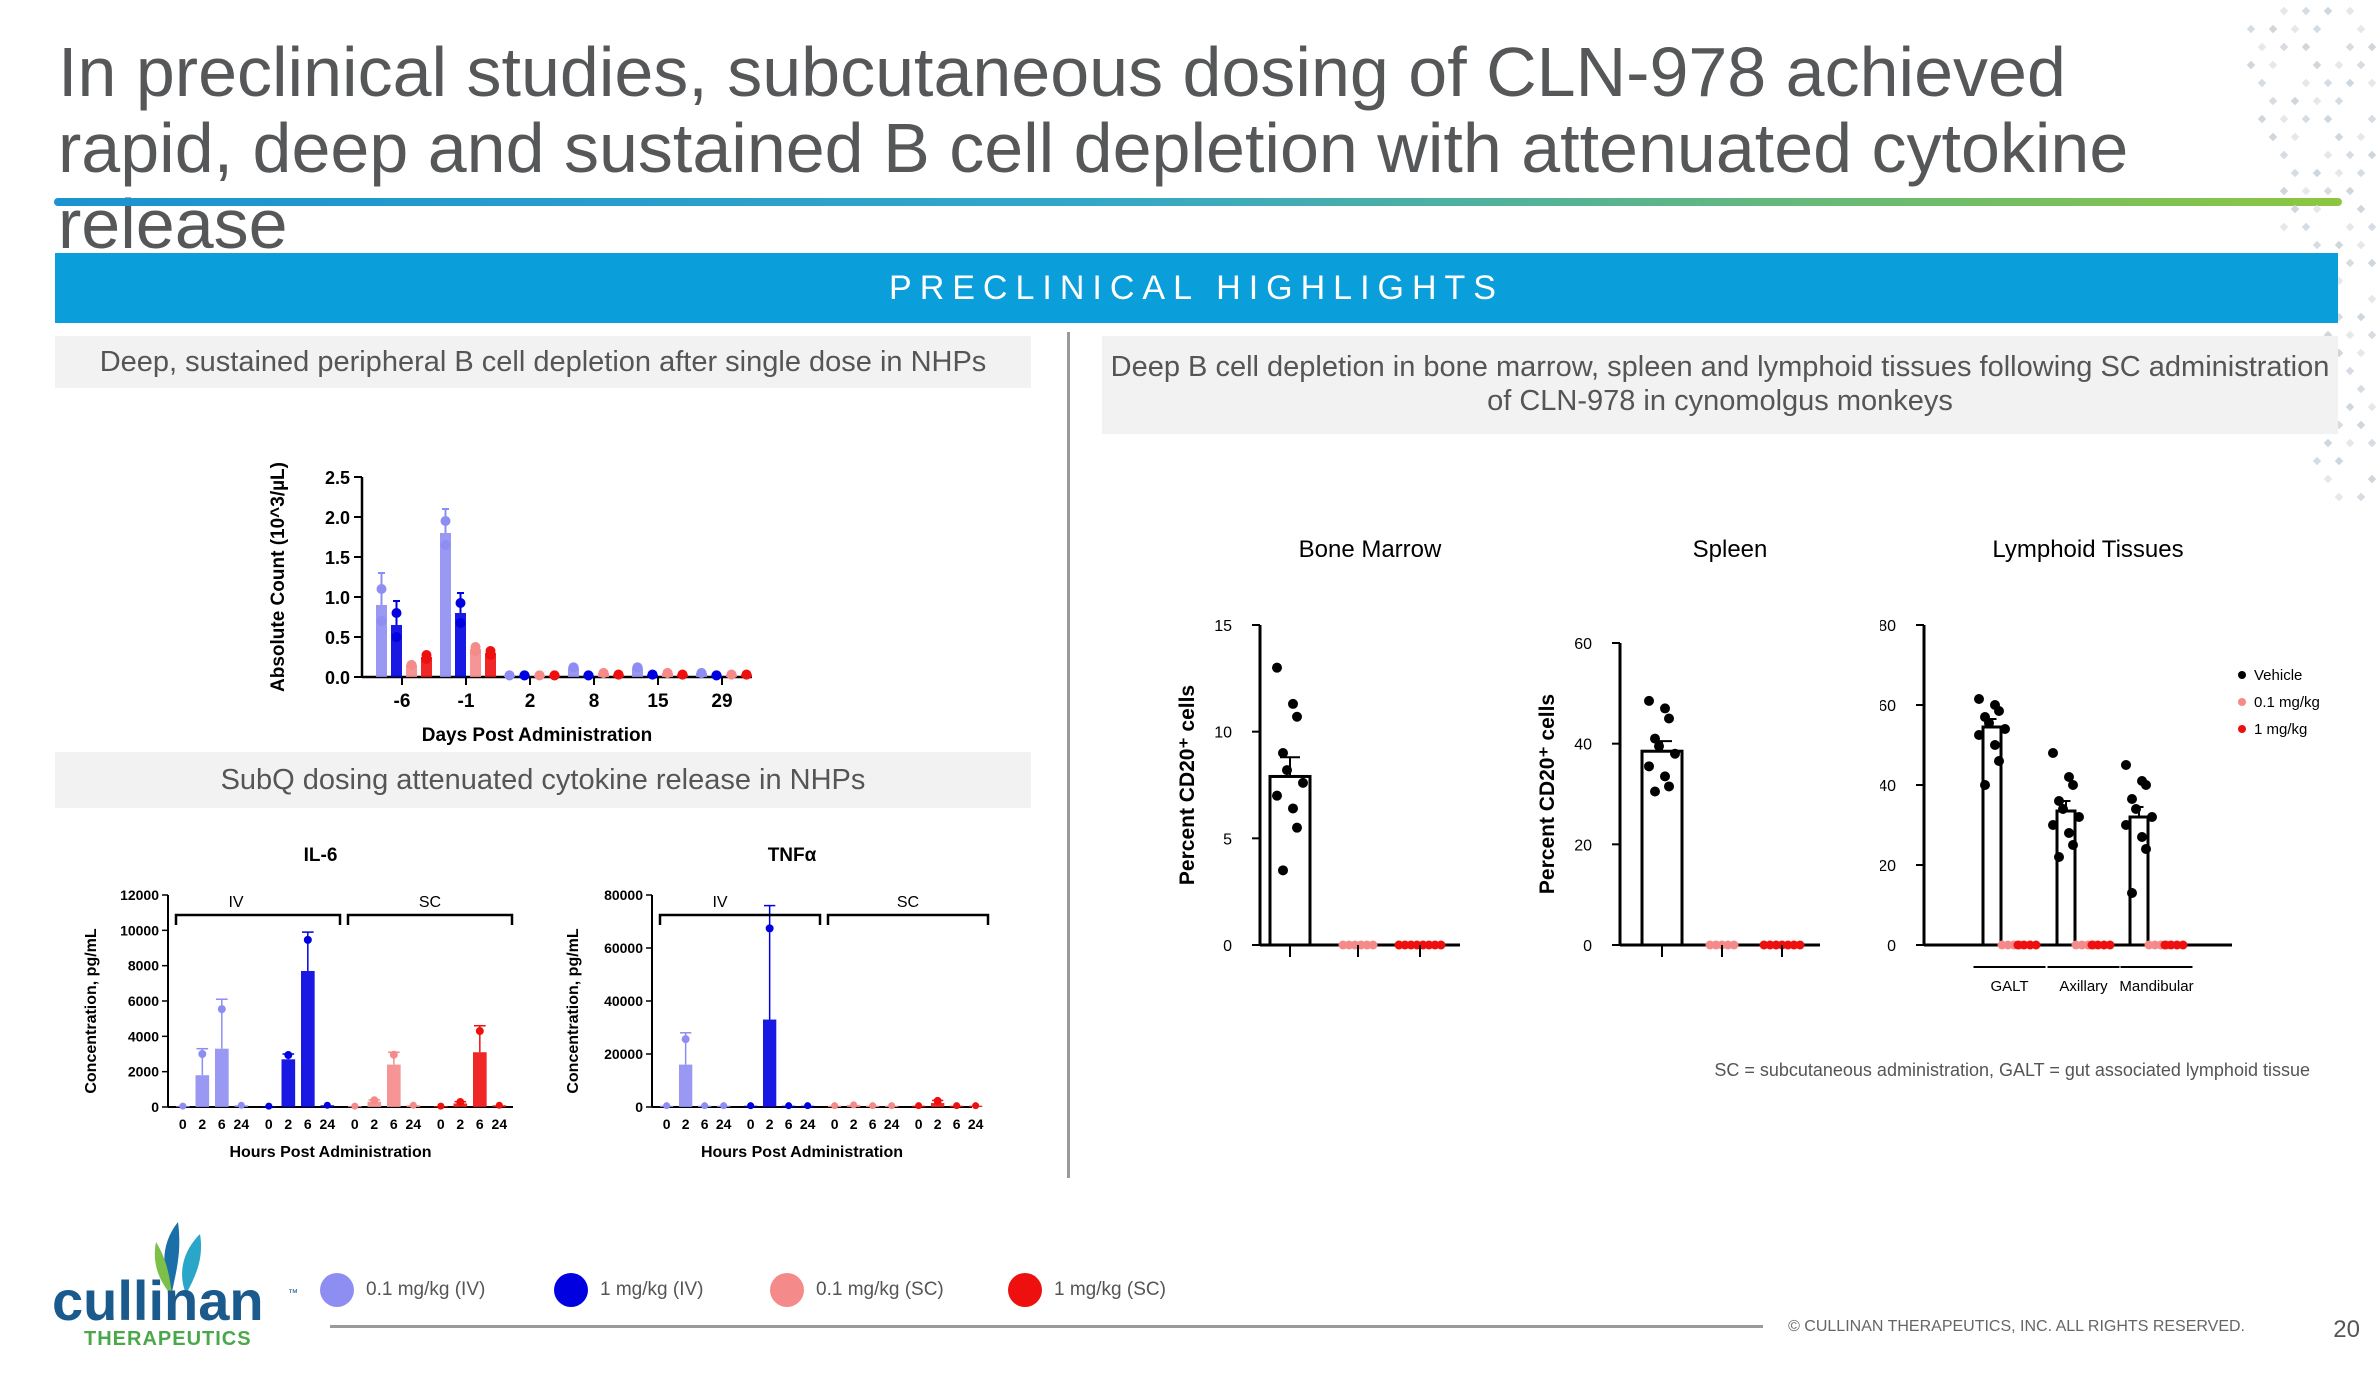 The height and width of the screenshot is (1373, 2379). Describe the element at coordinates (623, 1054) in the screenshot. I see `y-tick-label: 20000` at that location.